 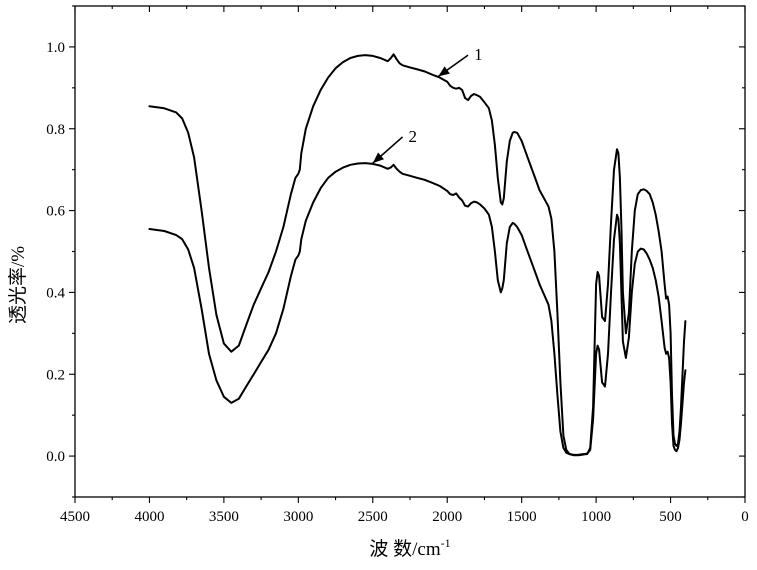 I want to click on annotation-label-2: 2, so click(x=413, y=136).